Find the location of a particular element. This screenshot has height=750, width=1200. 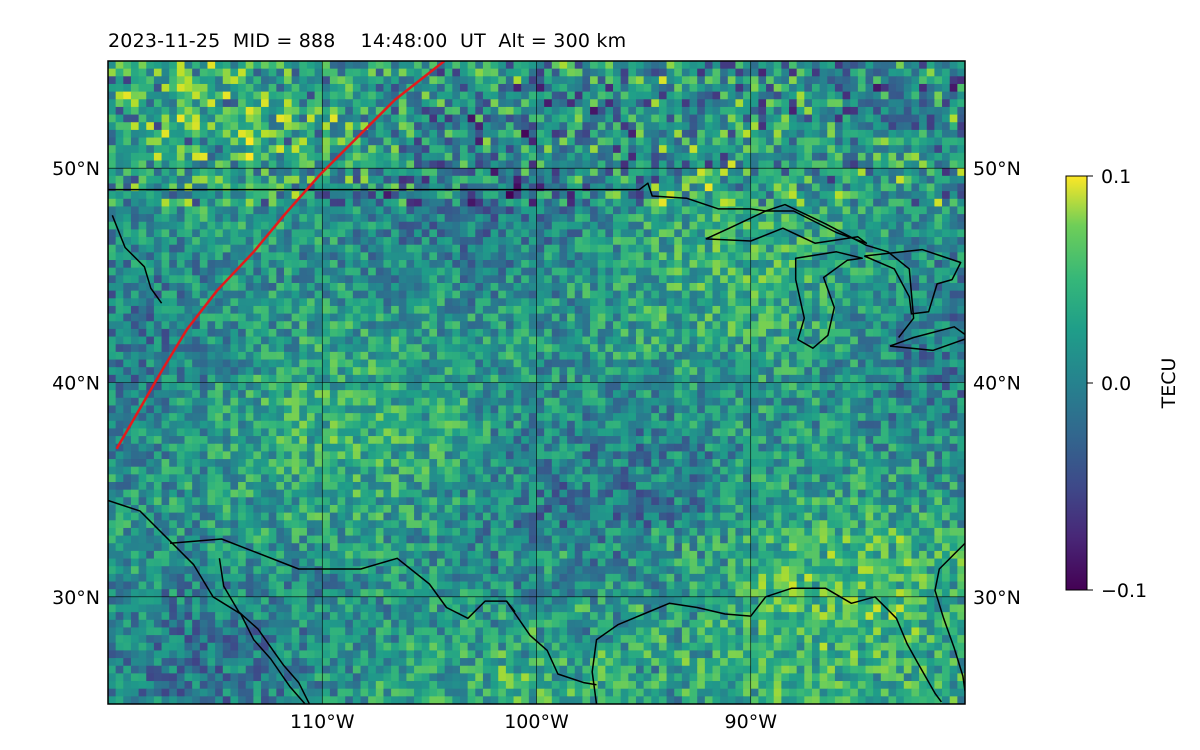

colorbar-tick-label: 0.0 is located at coordinates (1116, 384).